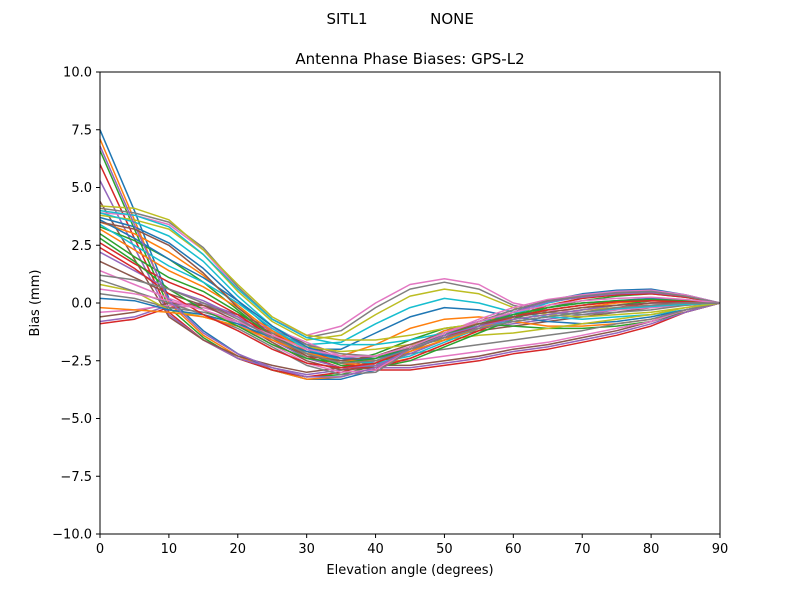 This screenshot has height=600, width=800. What do you see at coordinates (81, 246) in the screenshot?
I see `y-tick-label: 2.5` at bounding box center [81, 246].